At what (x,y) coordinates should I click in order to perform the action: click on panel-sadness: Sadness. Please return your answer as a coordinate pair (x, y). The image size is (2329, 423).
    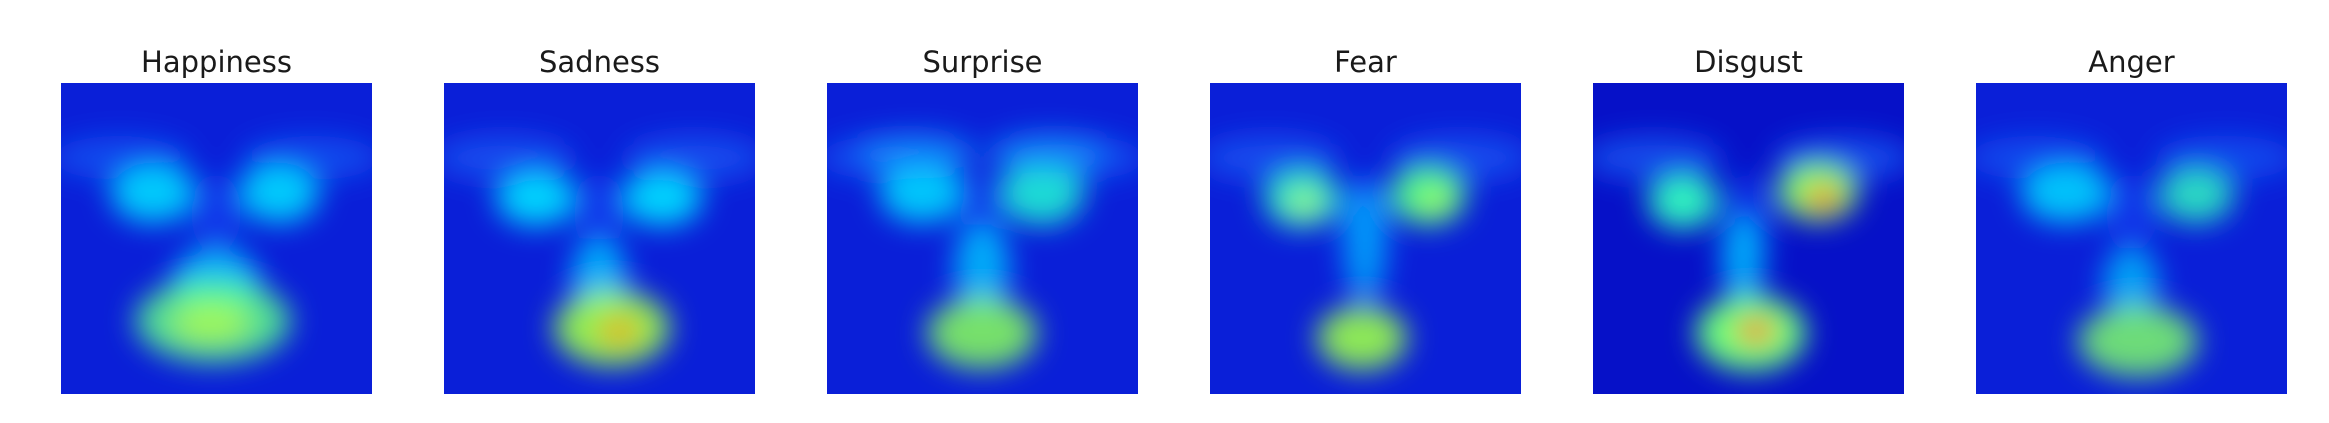
    Looking at the image, I should click on (599, 200).